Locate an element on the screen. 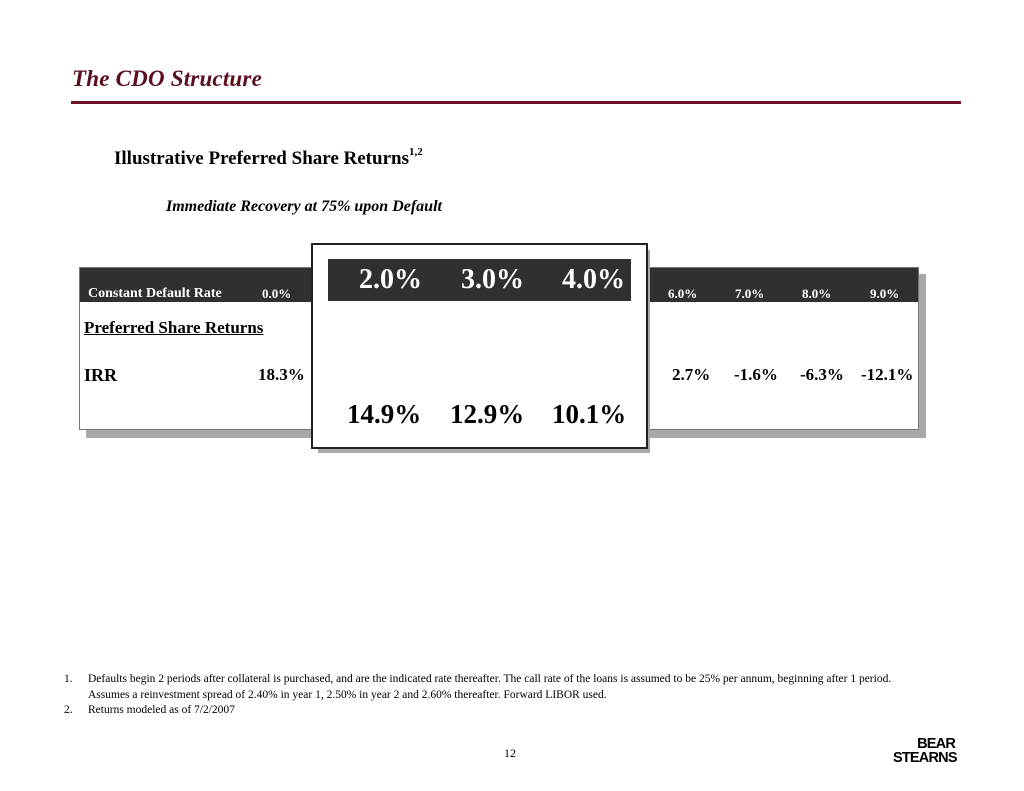 This screenshot has height=791, width=1024. footnote-2-text: Returns modeled as of 7/2/2007 is located at coordinates (161, 710).